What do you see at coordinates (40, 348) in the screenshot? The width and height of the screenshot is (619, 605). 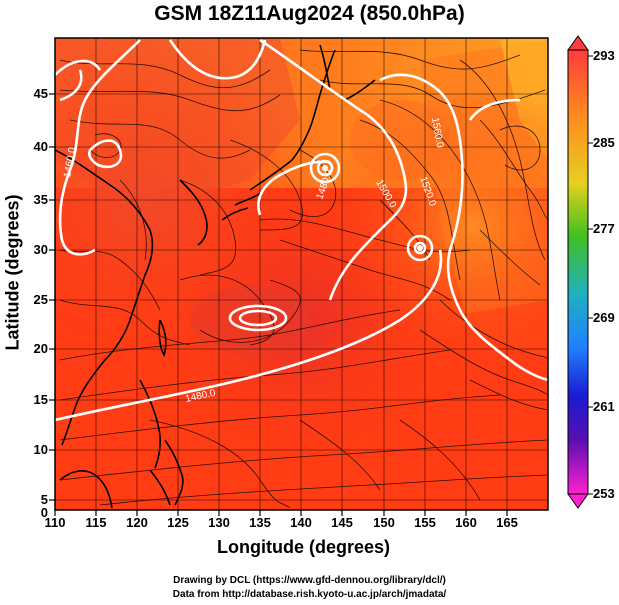 I see `y-tick-label: 20` at bounding box center [40, 348].